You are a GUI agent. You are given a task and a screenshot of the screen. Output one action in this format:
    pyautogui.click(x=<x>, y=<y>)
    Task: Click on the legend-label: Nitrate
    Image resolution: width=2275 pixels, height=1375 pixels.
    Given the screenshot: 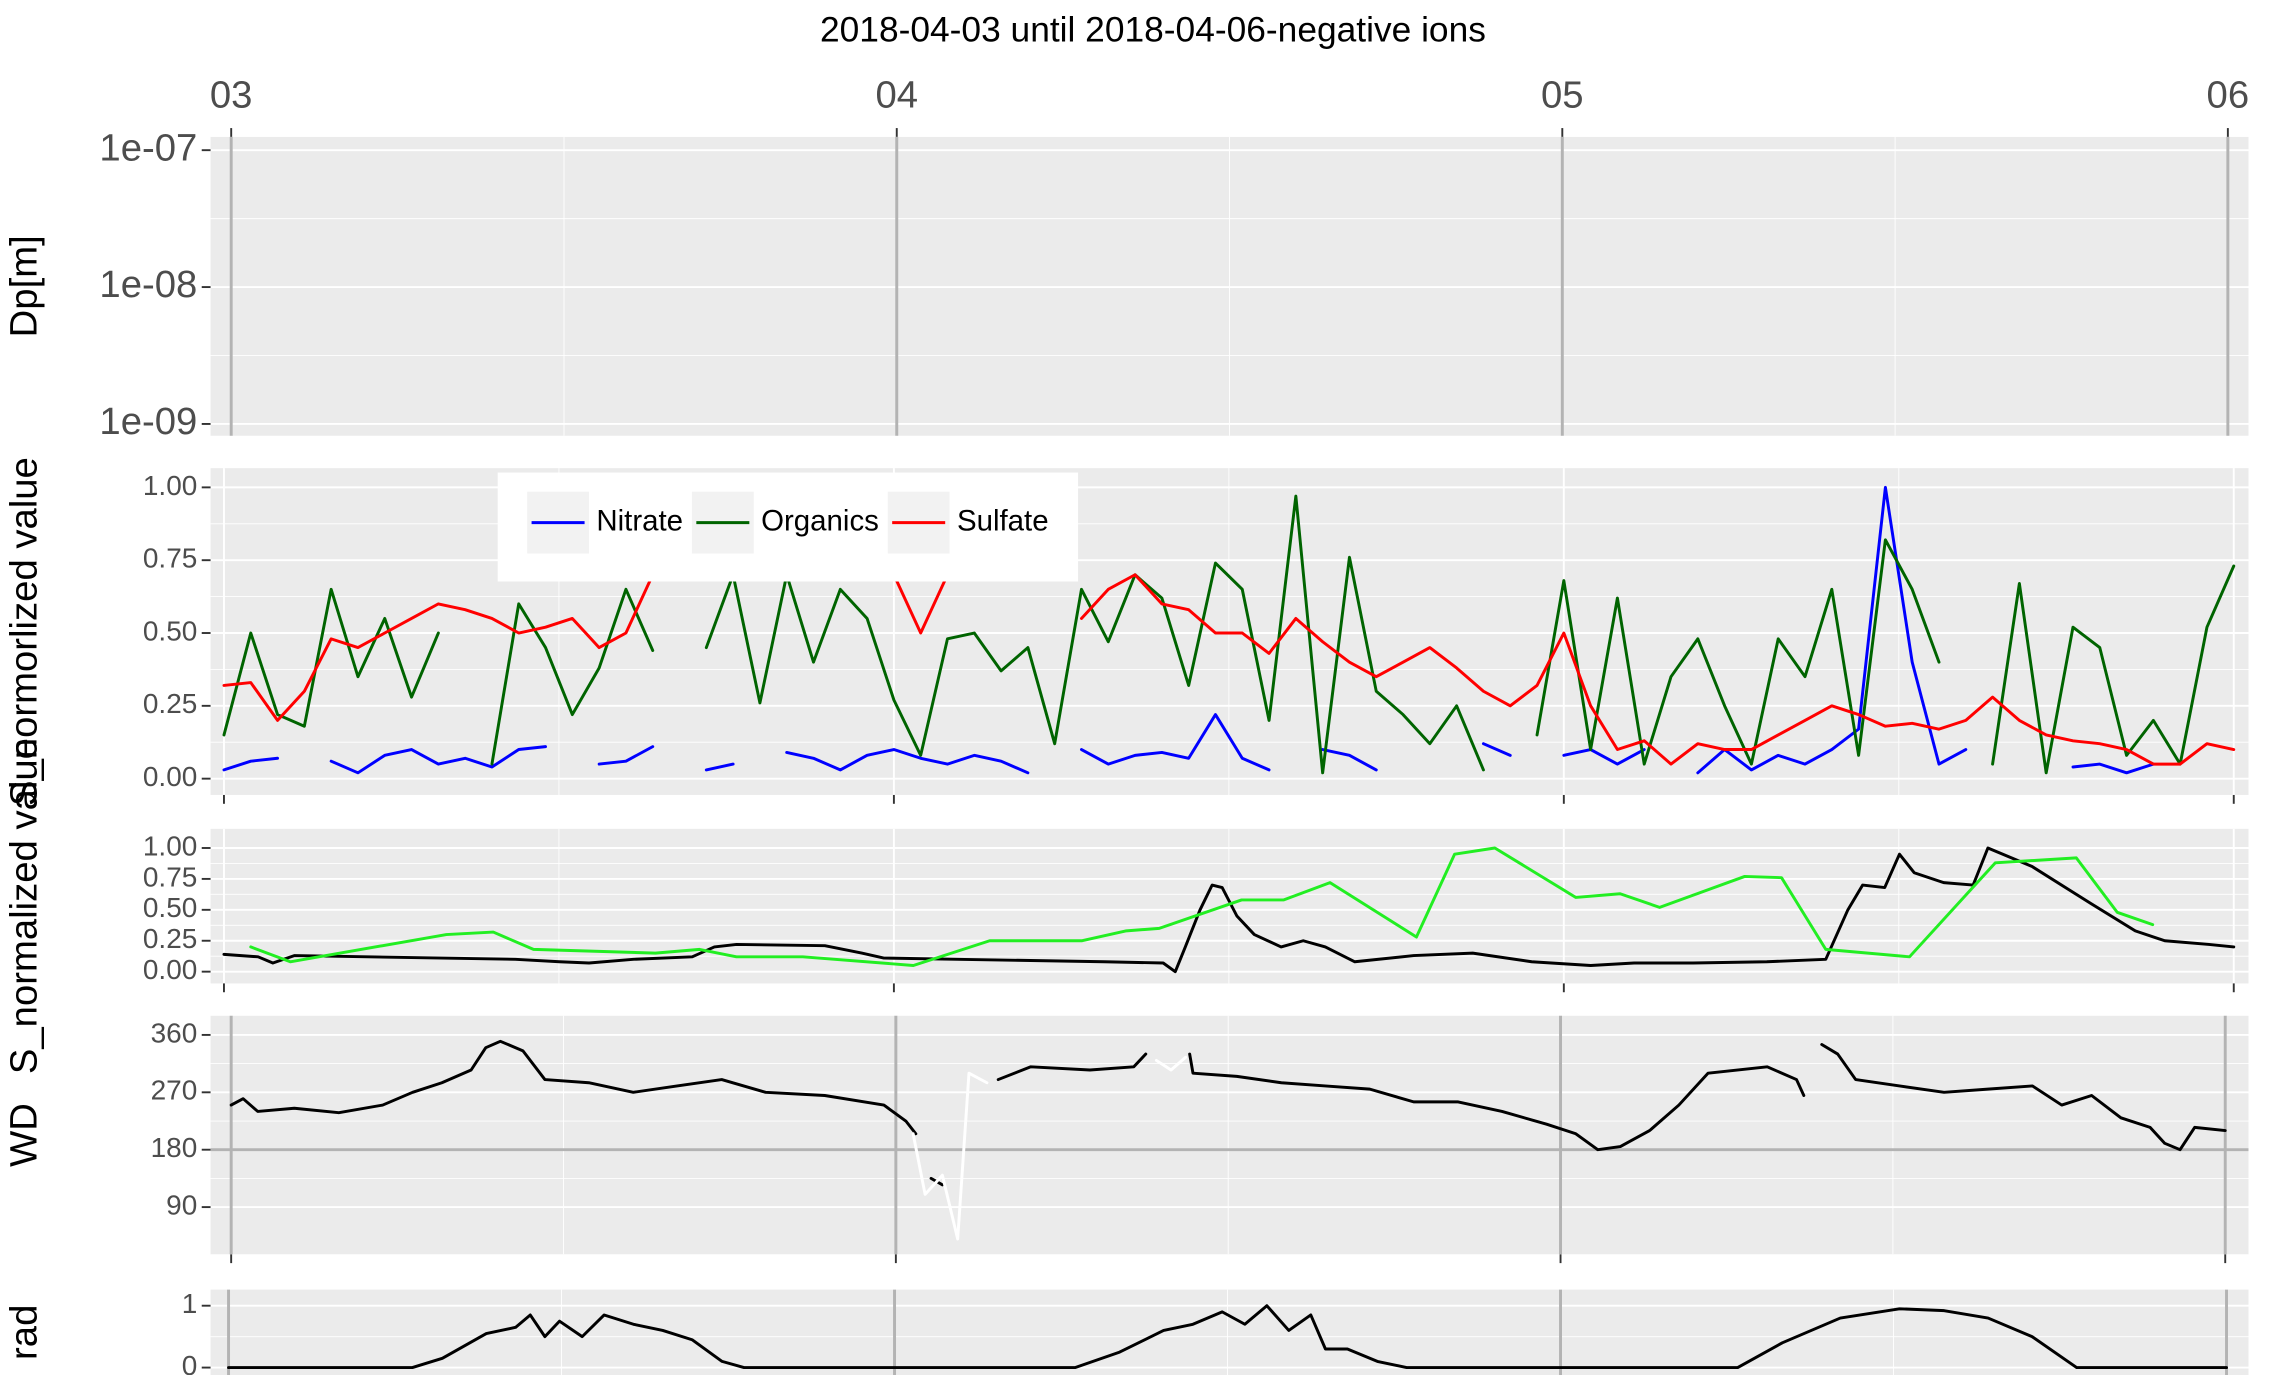 What is the action you would take?
    pyautogui.click(x=639, y=520)
    